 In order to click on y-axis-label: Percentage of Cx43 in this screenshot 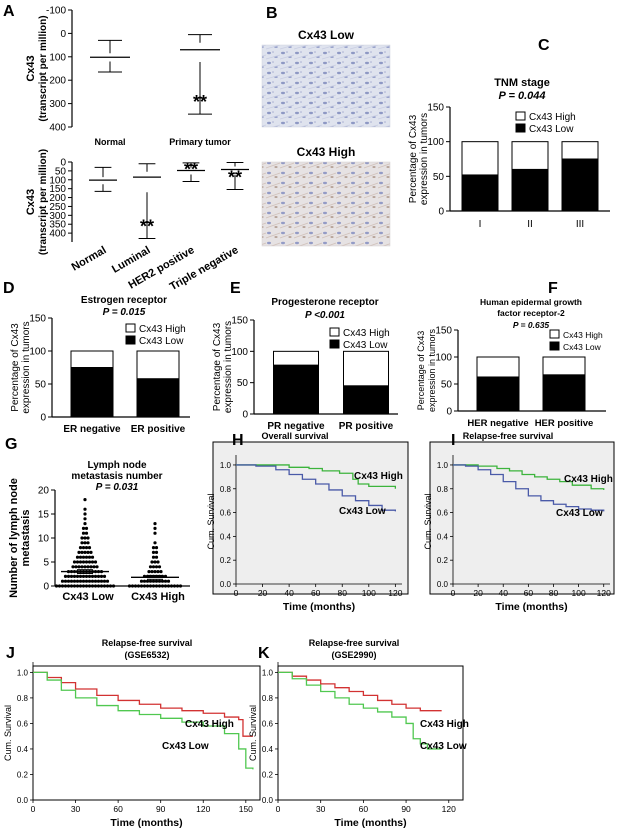, I will do `click(15, 367)`.